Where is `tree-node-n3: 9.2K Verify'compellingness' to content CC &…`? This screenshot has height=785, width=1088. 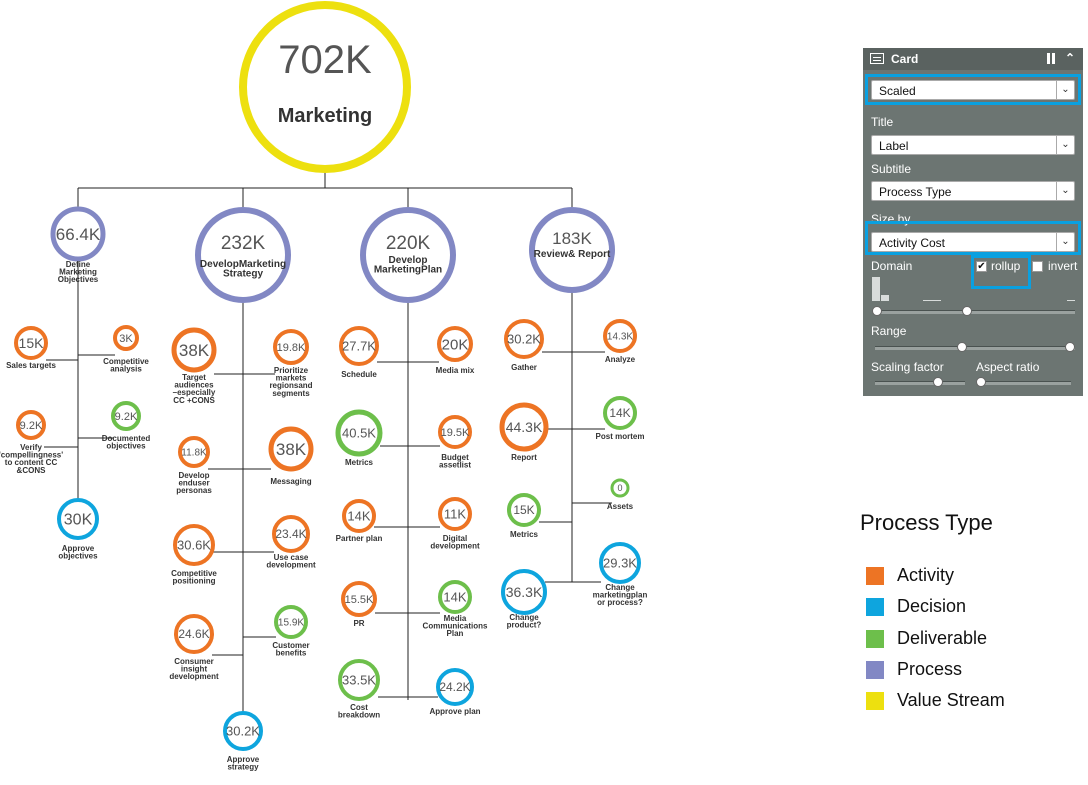
tree-node-n3: 9.2K Verify'compellingness' to content CC &… is located at coordinates (31, 442).